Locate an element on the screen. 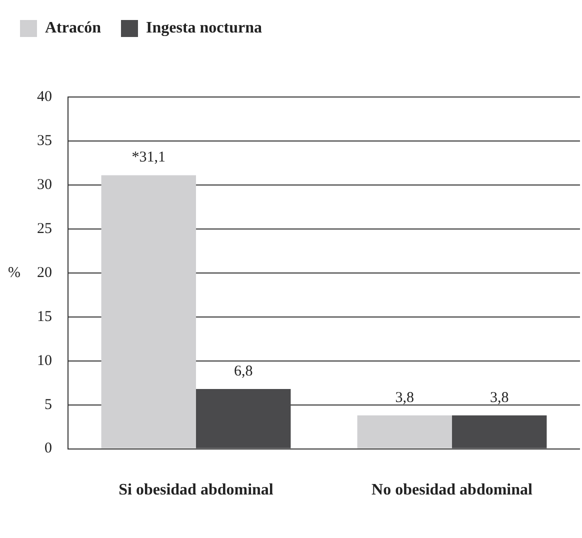 Image resolution: width=582 pixels, height=538 pixels. legend-label: Ingesta nocturna is located at coordinates (204, 28).